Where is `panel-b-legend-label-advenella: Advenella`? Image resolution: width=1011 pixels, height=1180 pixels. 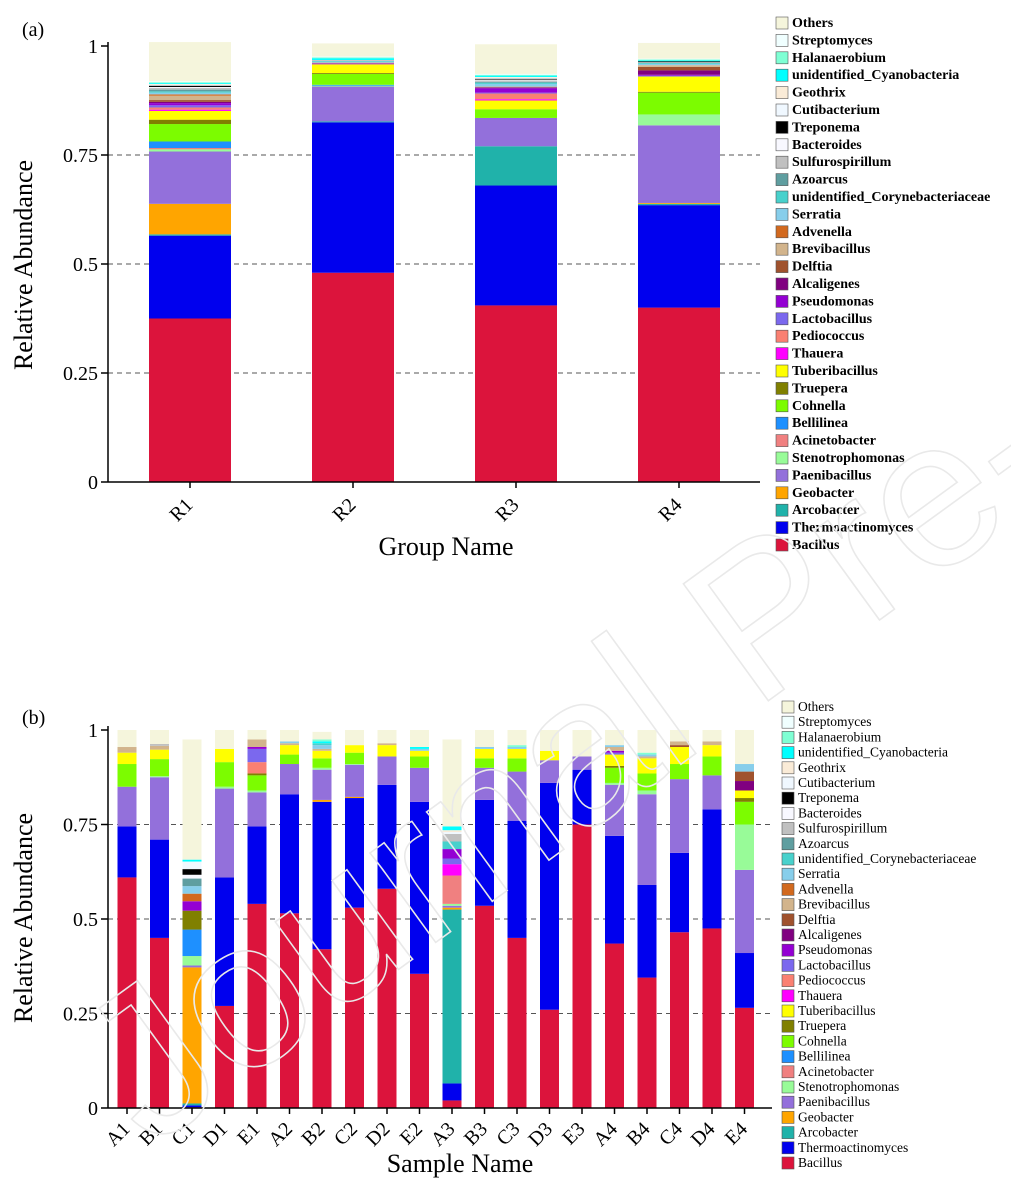
panel-b-legend-label-advenella: Advenella is located at coordinates (825, 888).